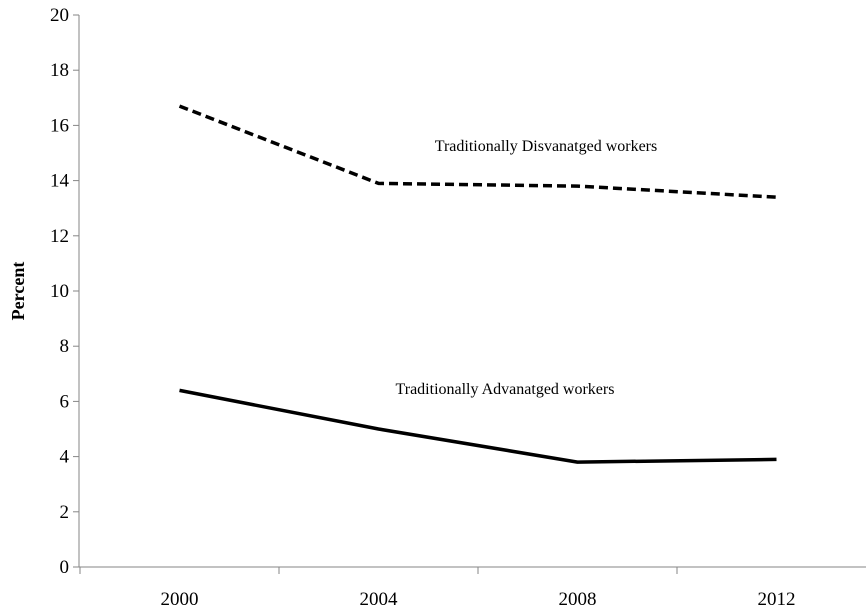 Image resolution: width=866 pixels, height=611 pixels. What do you see at coordinates (60, 181) in the screenshot?
I see `y-tick-label: 14` at bounding box center [60, 181].